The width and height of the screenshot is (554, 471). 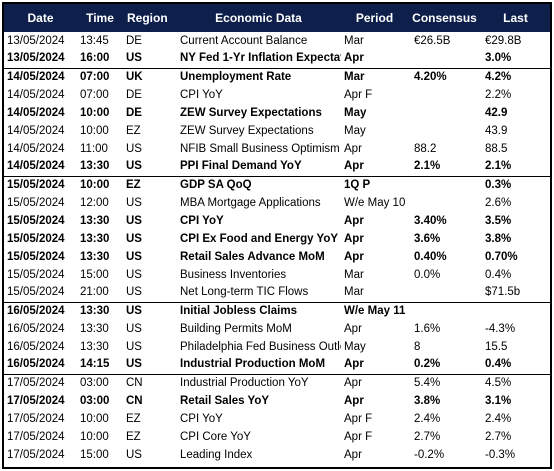 What do you see at coordinates (355, 130) in the screenshot?
I see `cell-period: May` at bounding box center [355, 130].